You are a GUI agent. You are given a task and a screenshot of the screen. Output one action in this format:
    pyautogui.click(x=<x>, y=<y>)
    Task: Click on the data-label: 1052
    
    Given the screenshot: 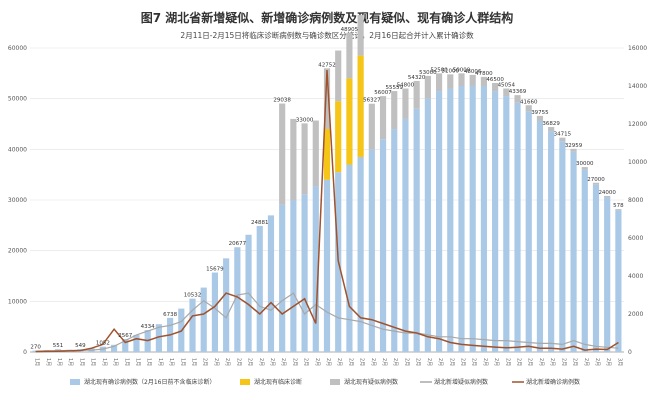 What is the action you would take?
    pyautogui.click(x=103, y=344)
    